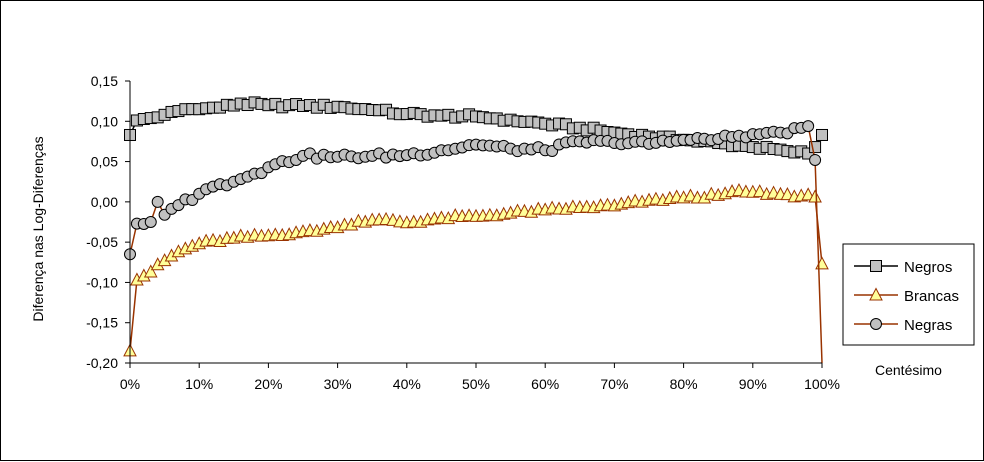 This screenshot has height=462, width=984. I want to click on legend-item-negras: Negras, so click(903, 325).